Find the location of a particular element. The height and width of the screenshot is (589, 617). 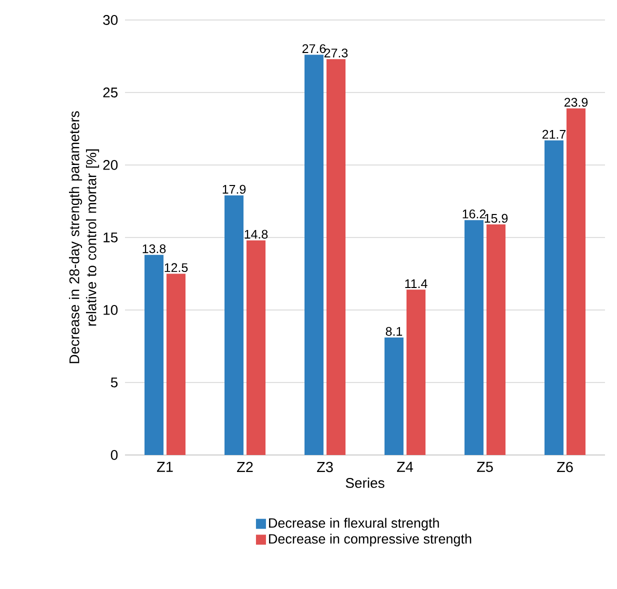

x-tick-label: Z5 is located at coordinates (485, 467).